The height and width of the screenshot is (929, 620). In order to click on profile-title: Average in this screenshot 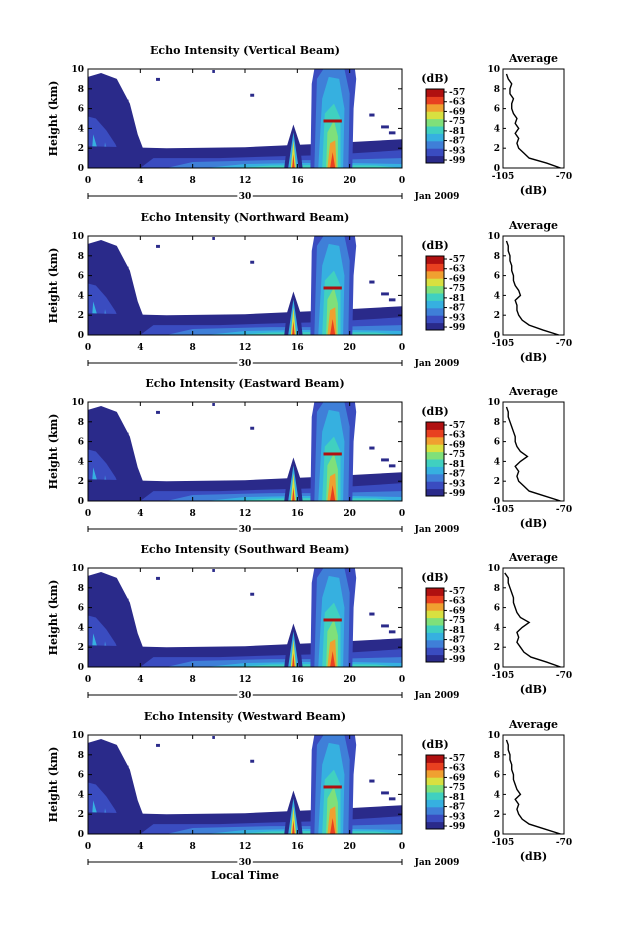, I will do `click(533, 225)`.